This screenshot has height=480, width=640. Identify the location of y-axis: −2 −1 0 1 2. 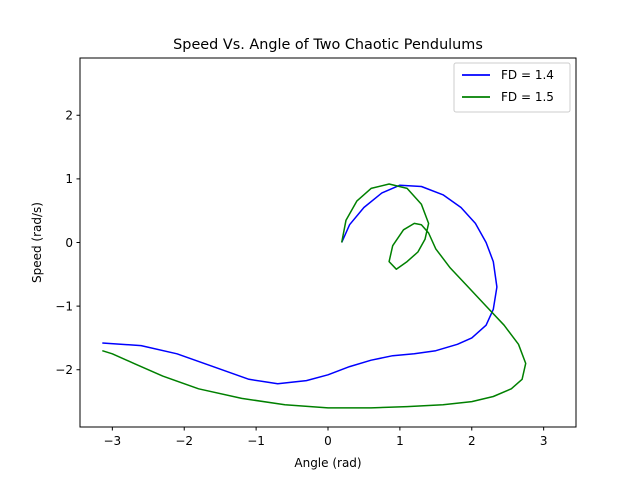
(67, 243).